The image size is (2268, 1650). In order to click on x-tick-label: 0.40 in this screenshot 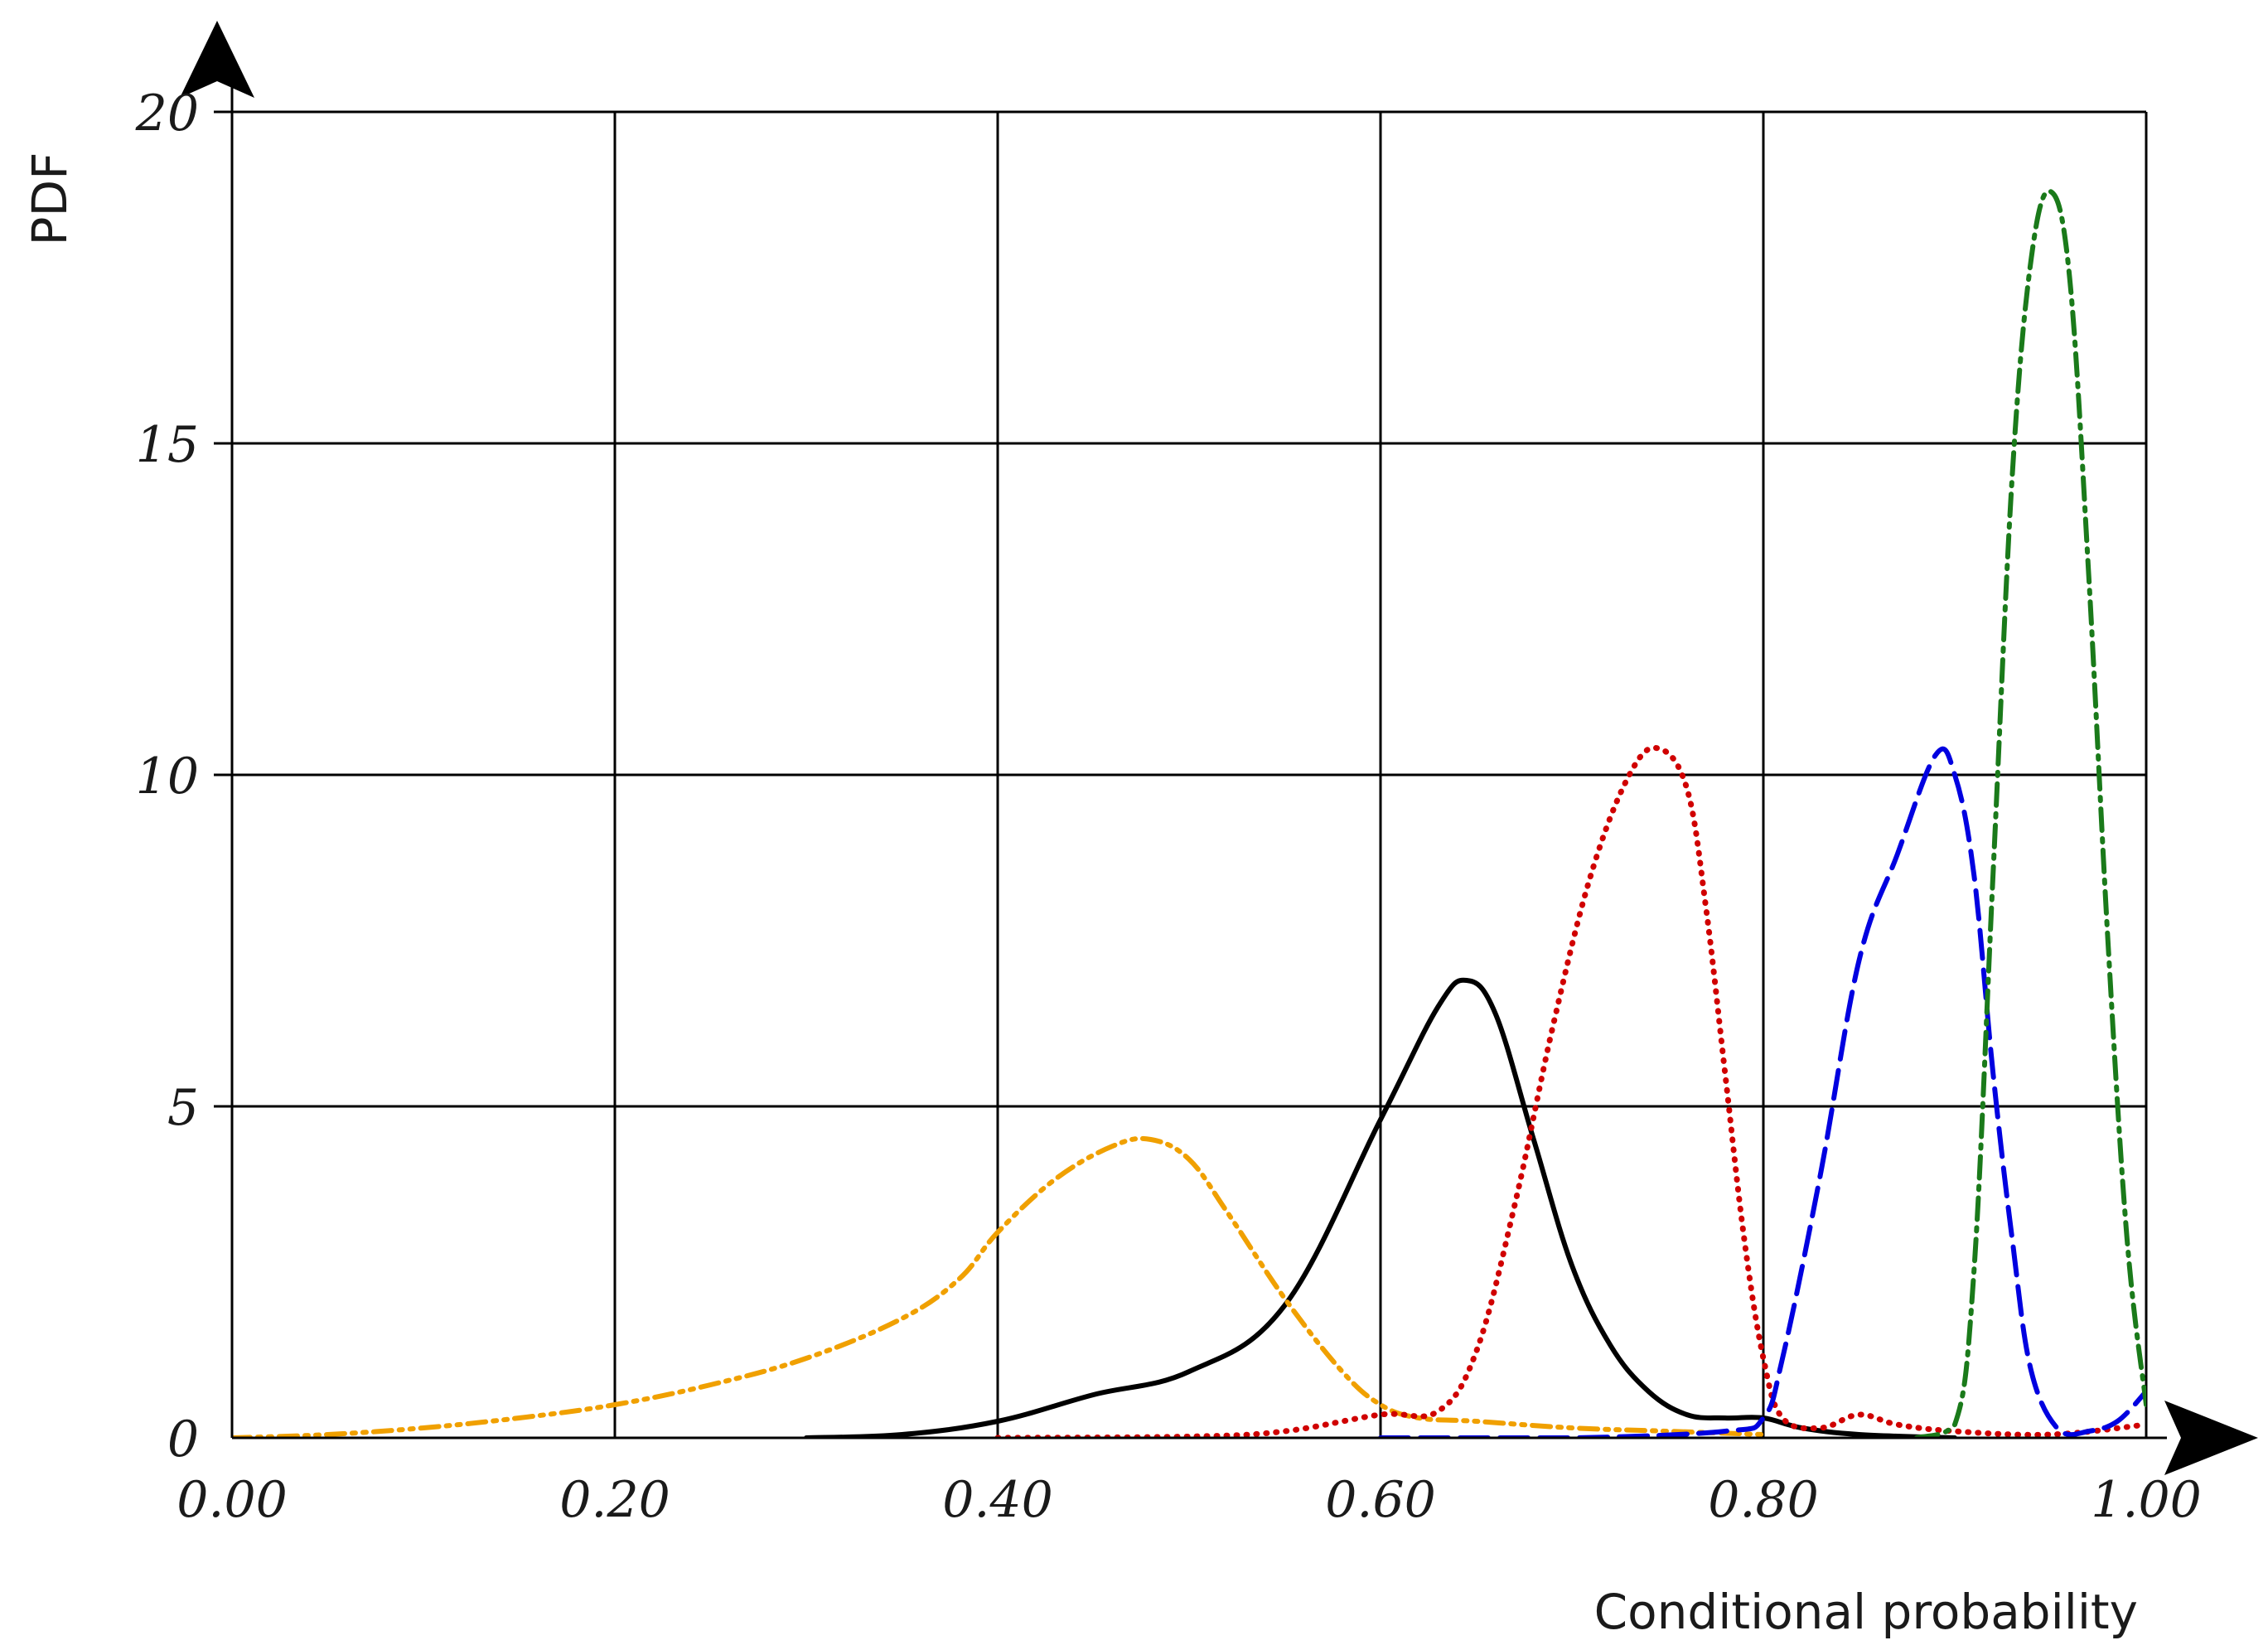, I will do `click(998, 1500)`.